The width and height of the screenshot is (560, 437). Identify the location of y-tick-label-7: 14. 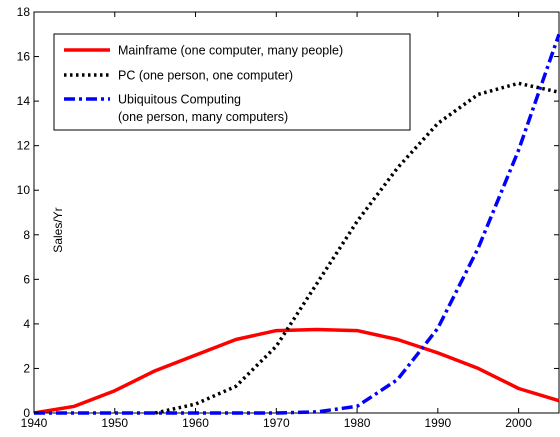
(24, 101).